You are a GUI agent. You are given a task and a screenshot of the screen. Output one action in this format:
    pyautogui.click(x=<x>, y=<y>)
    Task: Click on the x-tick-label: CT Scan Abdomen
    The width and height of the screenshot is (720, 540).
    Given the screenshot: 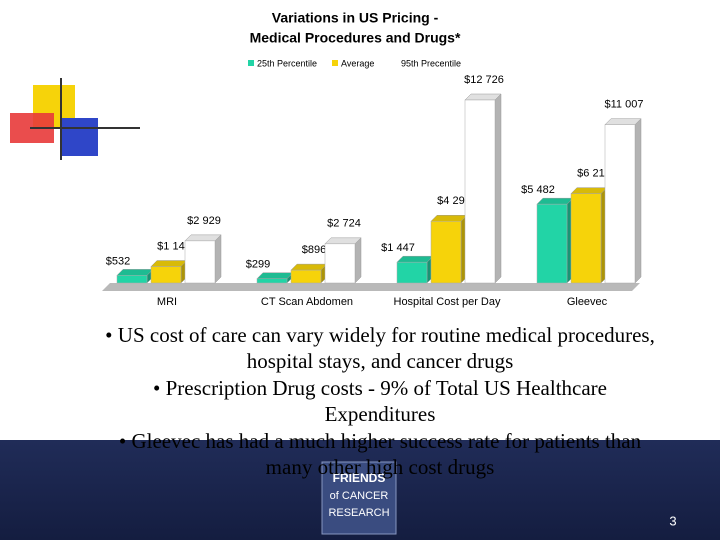 What is the action you would take?
    pyautogui.click(x=307, y=302)
    